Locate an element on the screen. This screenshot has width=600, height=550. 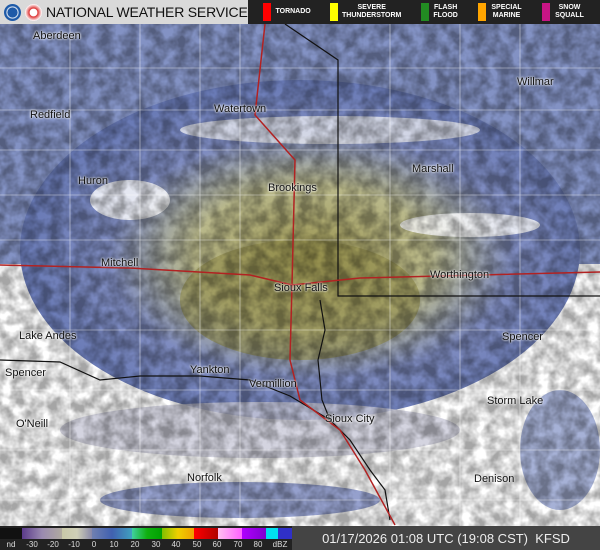
city-label: O'Neill is located at coordinates (32, 424).